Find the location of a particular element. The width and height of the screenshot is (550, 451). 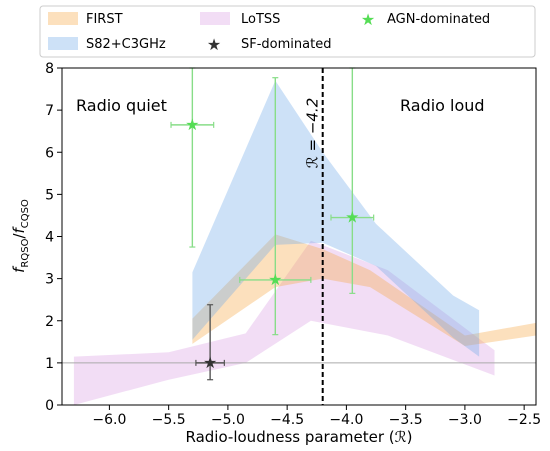

y-axis: 0 1 2 3 4 5 6 7 8 is located at coordinates (53, 237).